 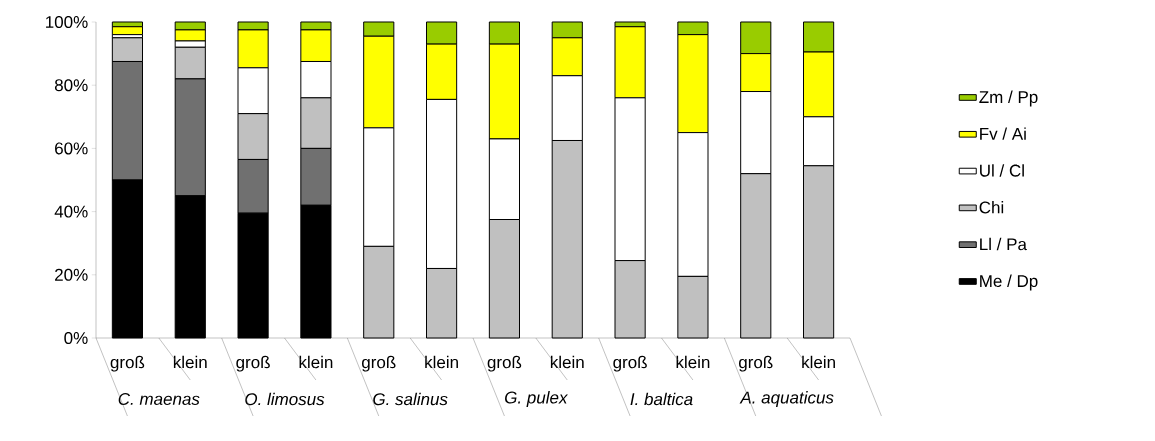 What do you see at coordinates (71, 148) in the screenshot?
I see `y-tick-label: 60%` at bounding box center [71, 148].